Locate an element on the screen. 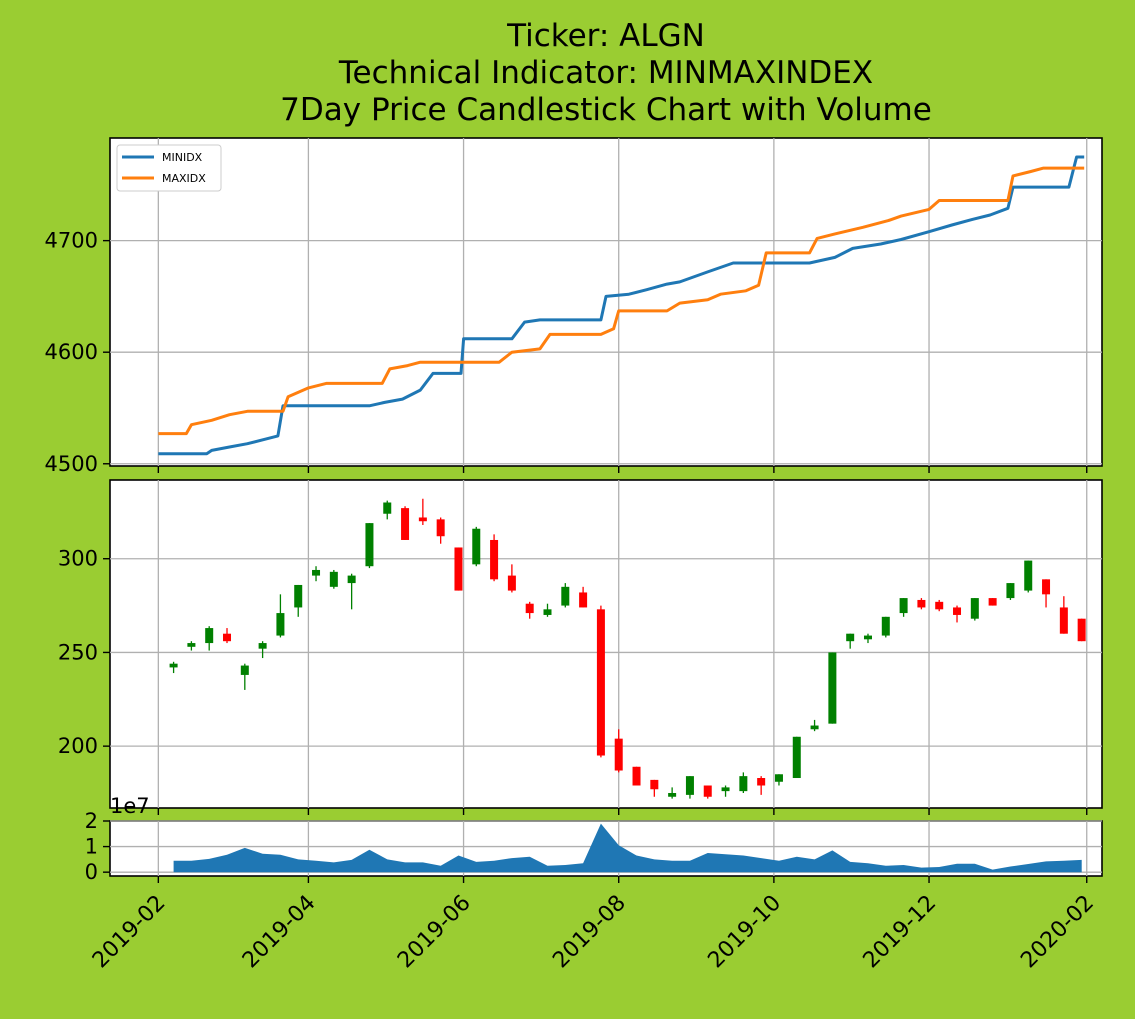 The image size is (1135, 1019). volume-area is located at coordinates (627, 848).